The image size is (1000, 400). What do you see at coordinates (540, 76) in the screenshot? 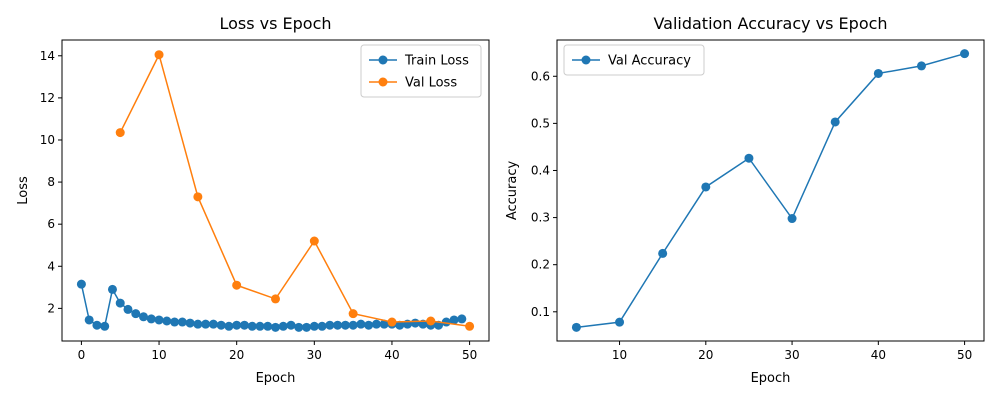
I see `y-tick-label: 0.6` at bounding box center [540, 76].